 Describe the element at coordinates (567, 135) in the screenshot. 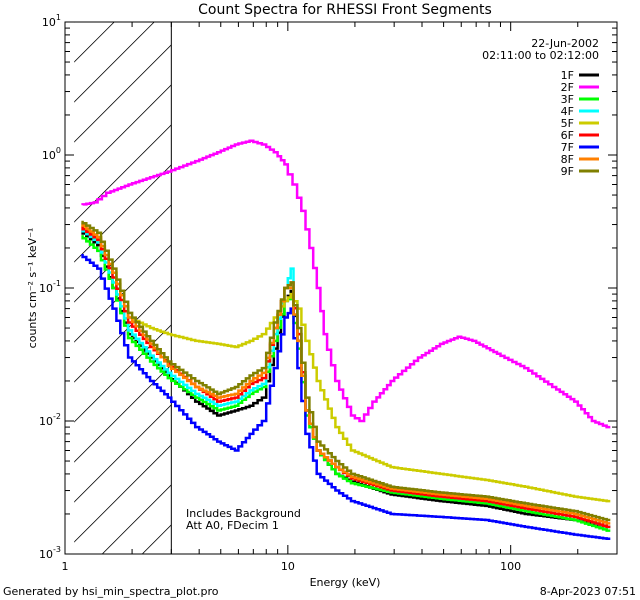

I see `legend-label-6F: 6F` at that location.